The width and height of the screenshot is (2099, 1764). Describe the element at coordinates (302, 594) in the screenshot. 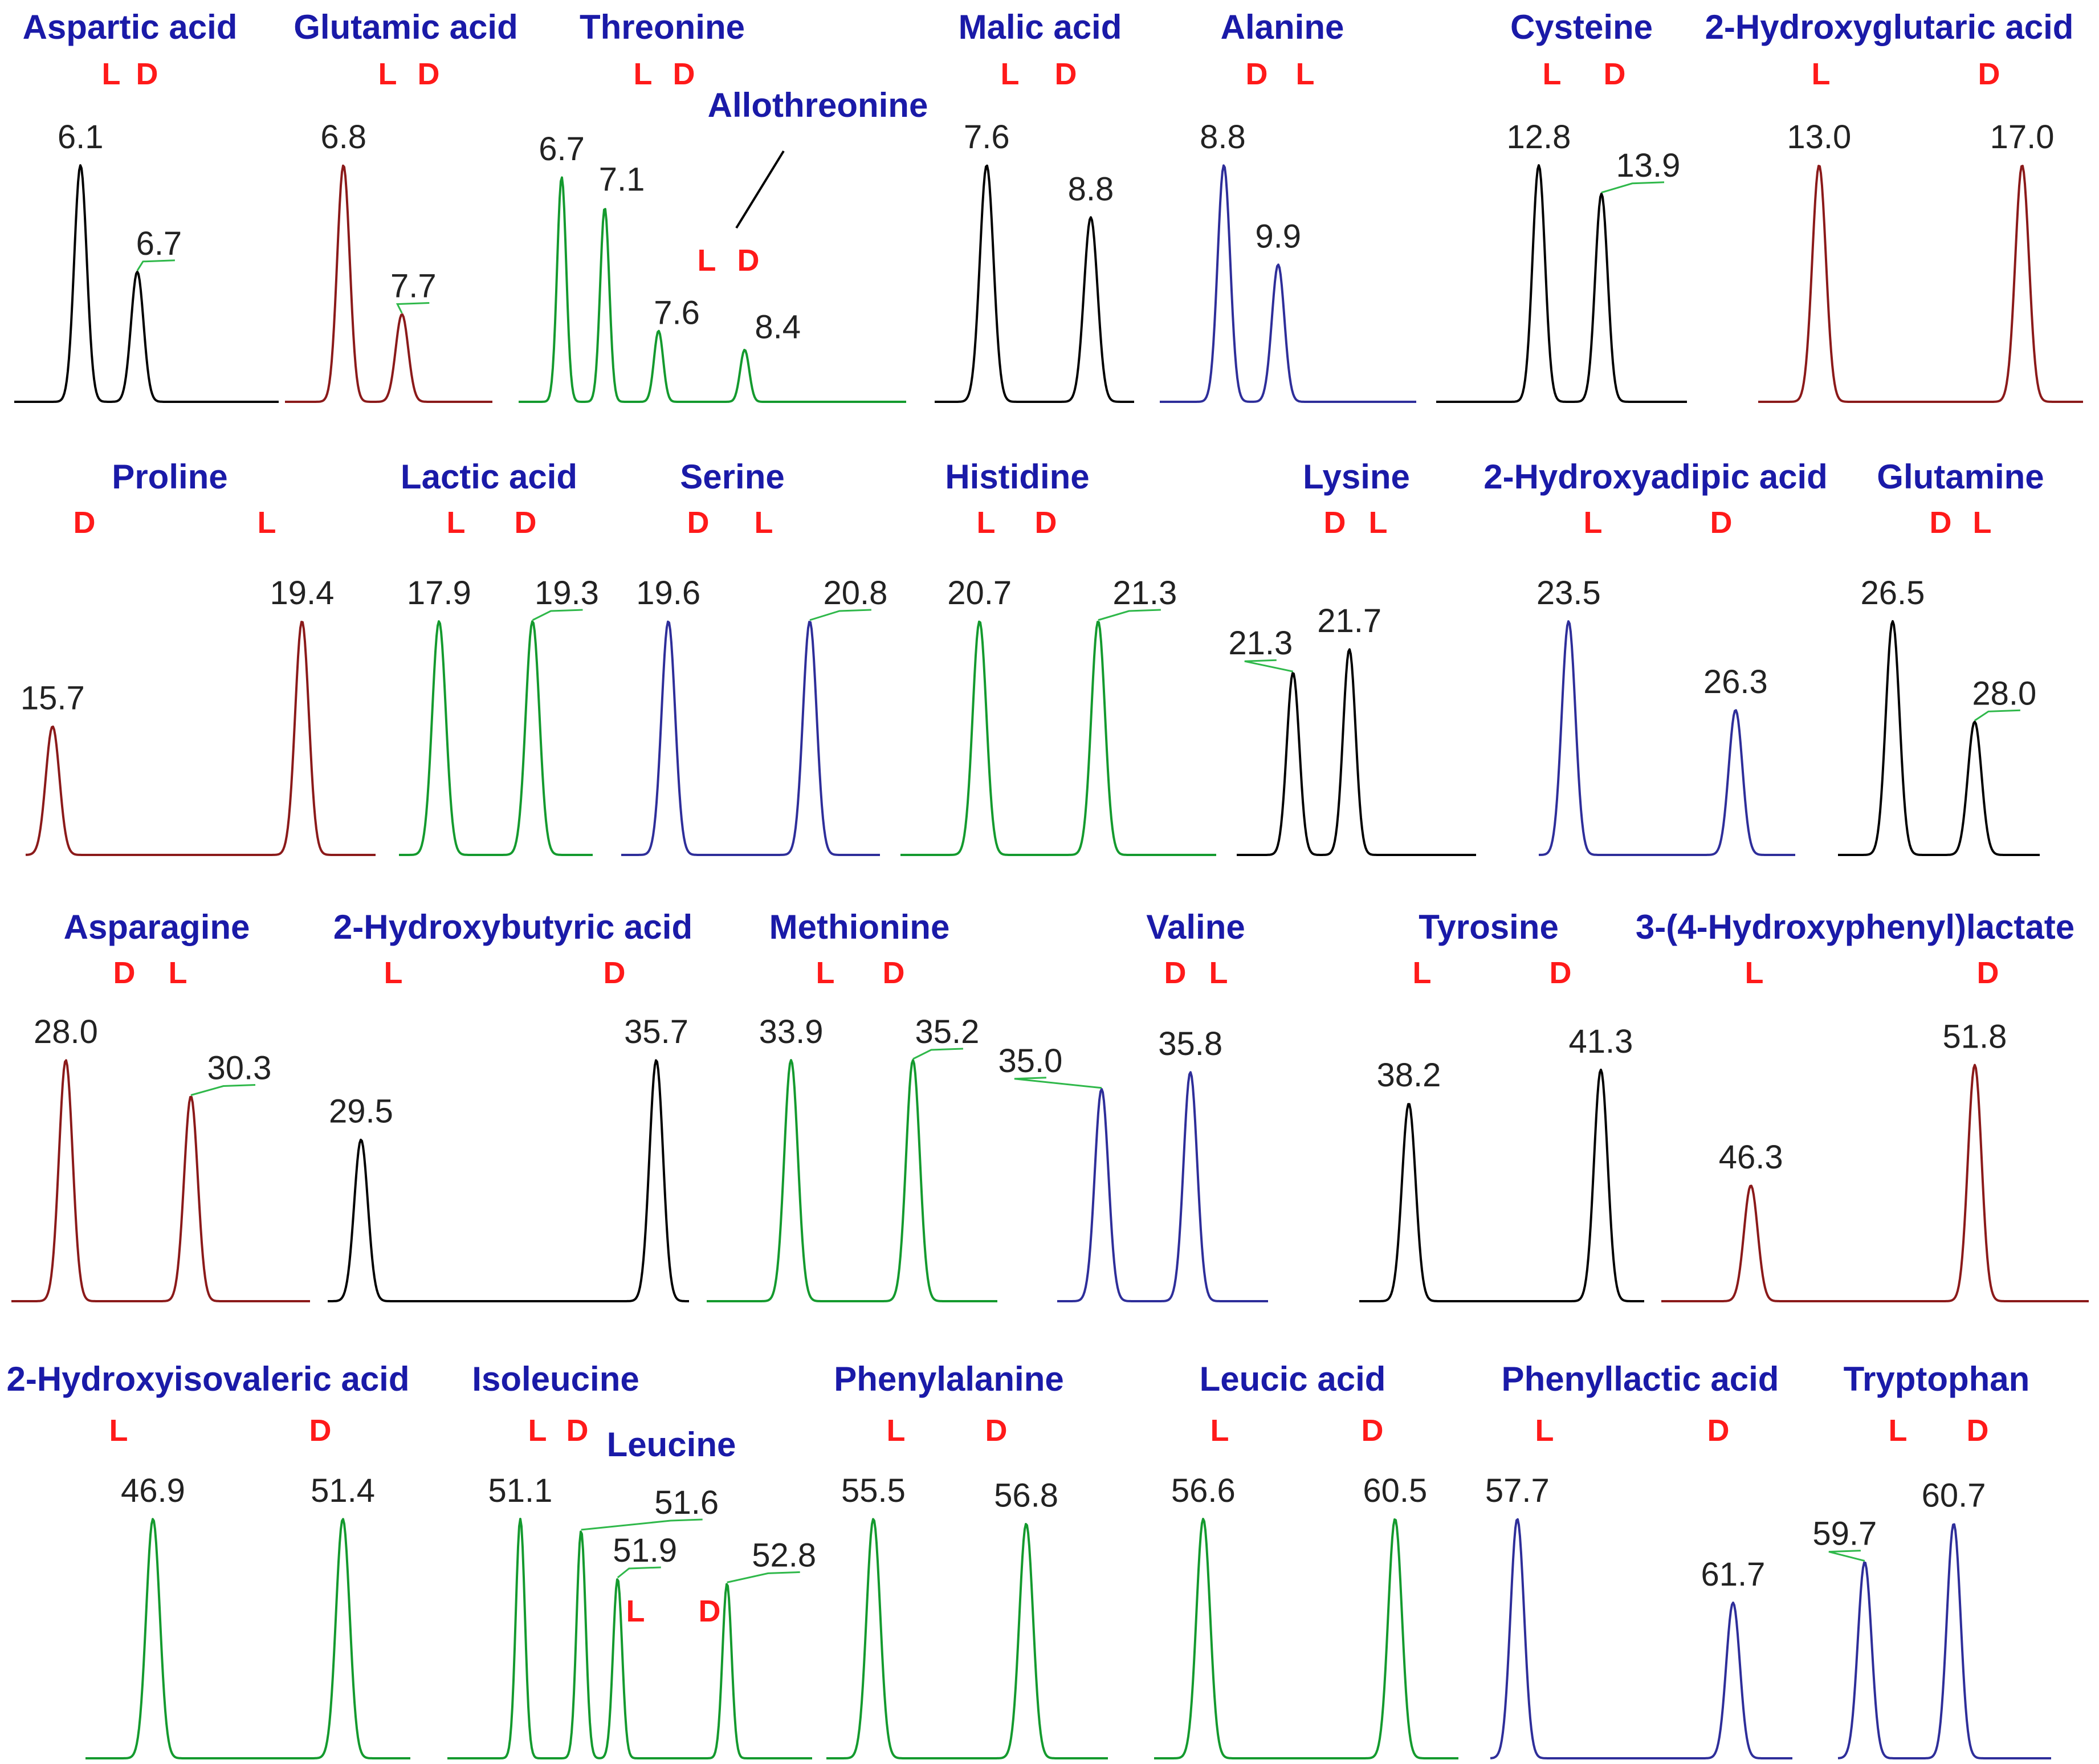

I see `retention-time-label-proline-1: 19.4` at that location.